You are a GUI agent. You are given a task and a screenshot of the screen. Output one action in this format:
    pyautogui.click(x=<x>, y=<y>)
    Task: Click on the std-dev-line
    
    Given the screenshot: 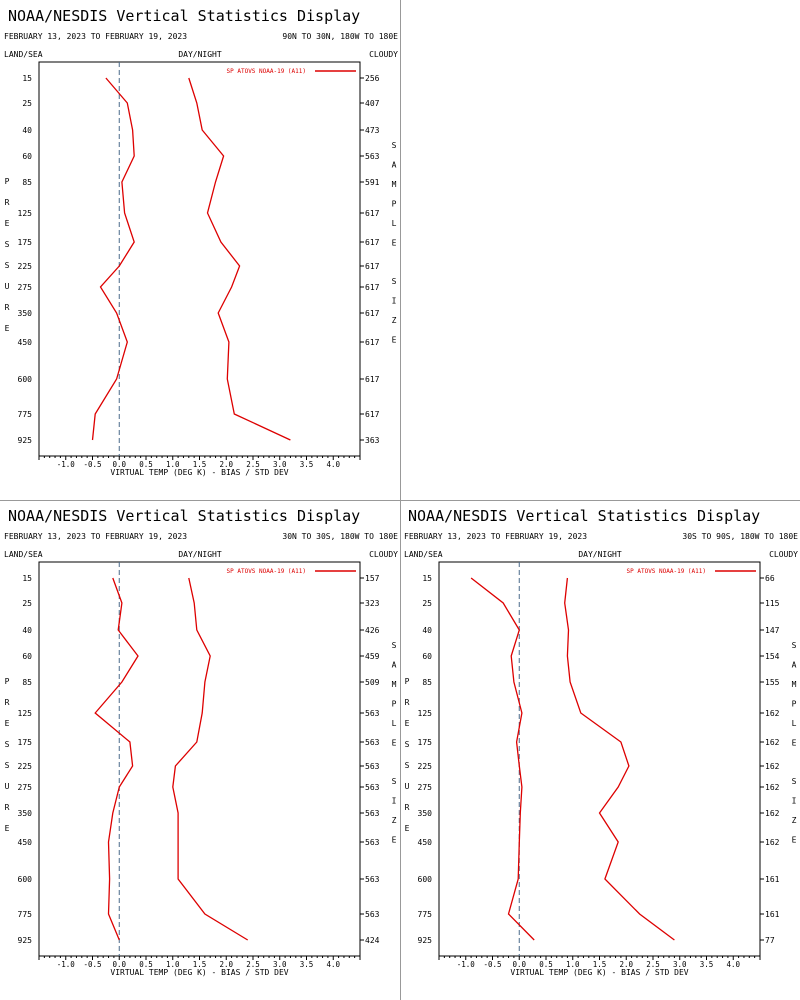 What is the action you would take?
    pyautogui.click(x=239, y=259)
    